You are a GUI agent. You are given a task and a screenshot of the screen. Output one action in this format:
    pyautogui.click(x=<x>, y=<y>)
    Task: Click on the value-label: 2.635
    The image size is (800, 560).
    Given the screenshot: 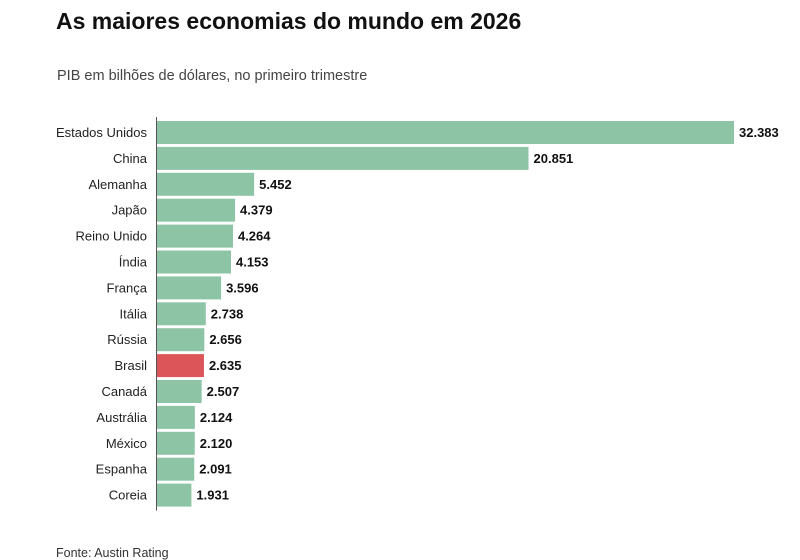 What is the action you would take?
    pyautogui.click(x=225, y=365)
    